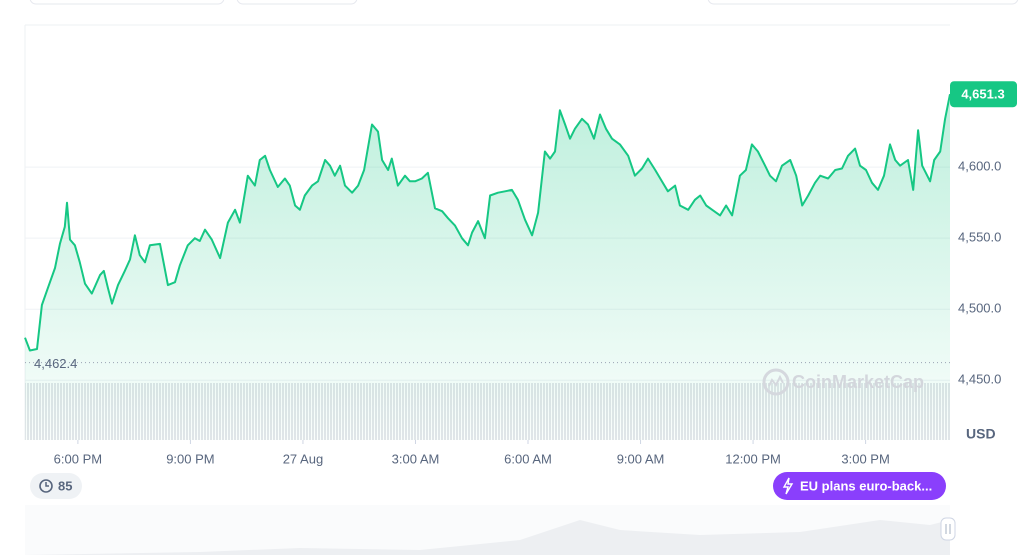 Image resolution: width=1033 pixels, height=555 pixels. I want to click on x-tick-label: 9:00 PM, so click(190, 458).